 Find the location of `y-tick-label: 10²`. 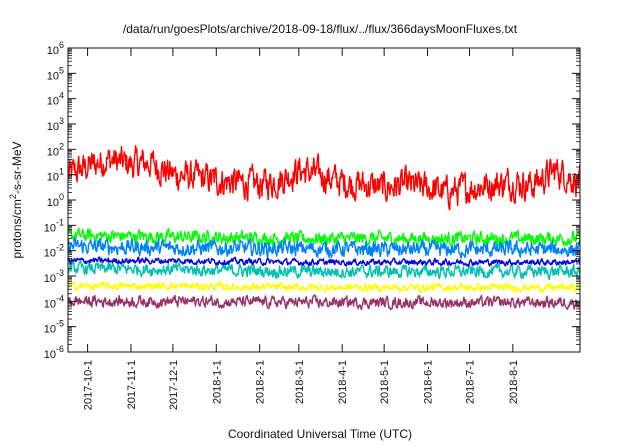

y-tick-label: 10² is located at coordinates (55, 149).